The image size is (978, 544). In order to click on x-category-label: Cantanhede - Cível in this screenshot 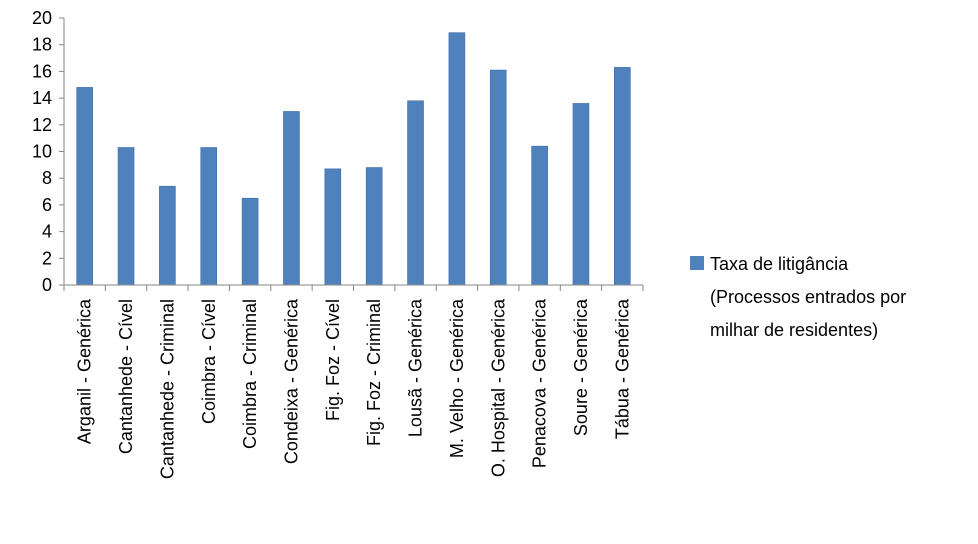, I will do `click(126, 376)`.